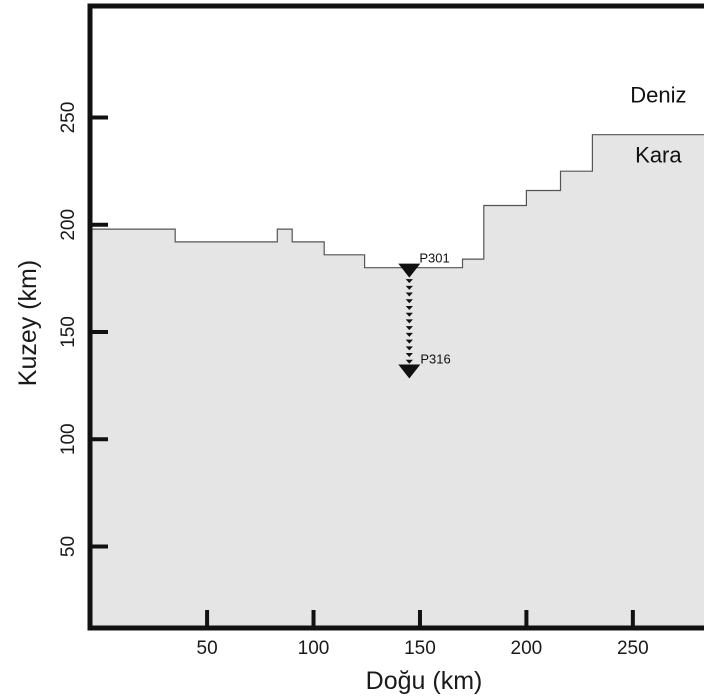  What do you see at coordinates (68, 546) in the screenshot?
I see `y-tick-label-50: 50` at bounding box center [68, 546].